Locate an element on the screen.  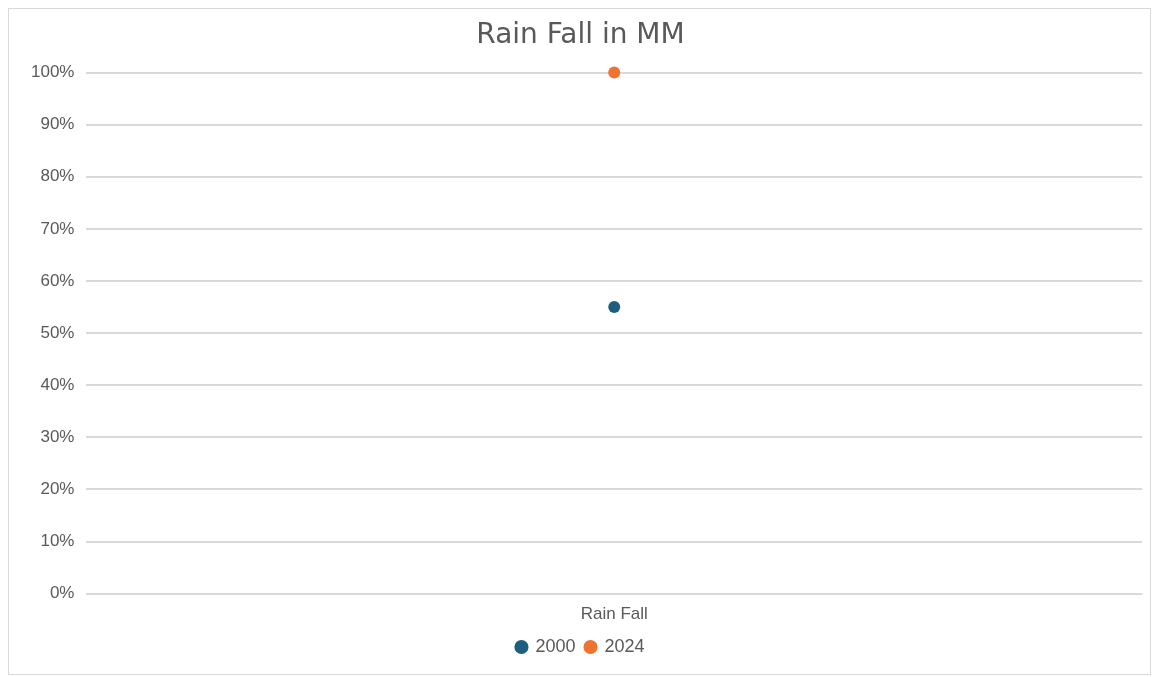
y-tick-label: 10% is located at coordinates (57, 541).